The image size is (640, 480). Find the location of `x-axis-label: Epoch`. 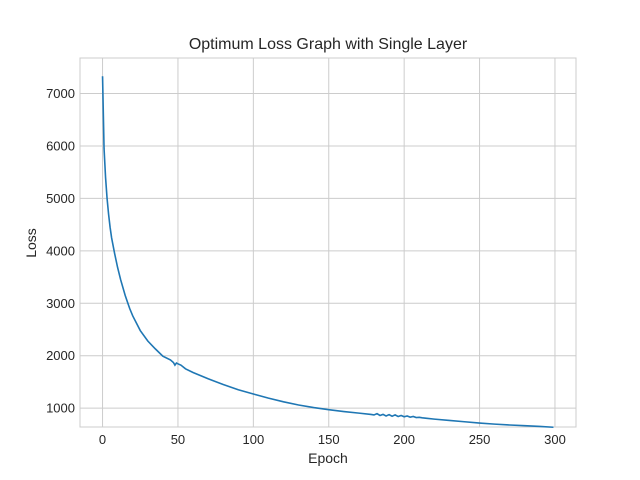

x-axis-label: Epoch is located at coordinates (328, 458).